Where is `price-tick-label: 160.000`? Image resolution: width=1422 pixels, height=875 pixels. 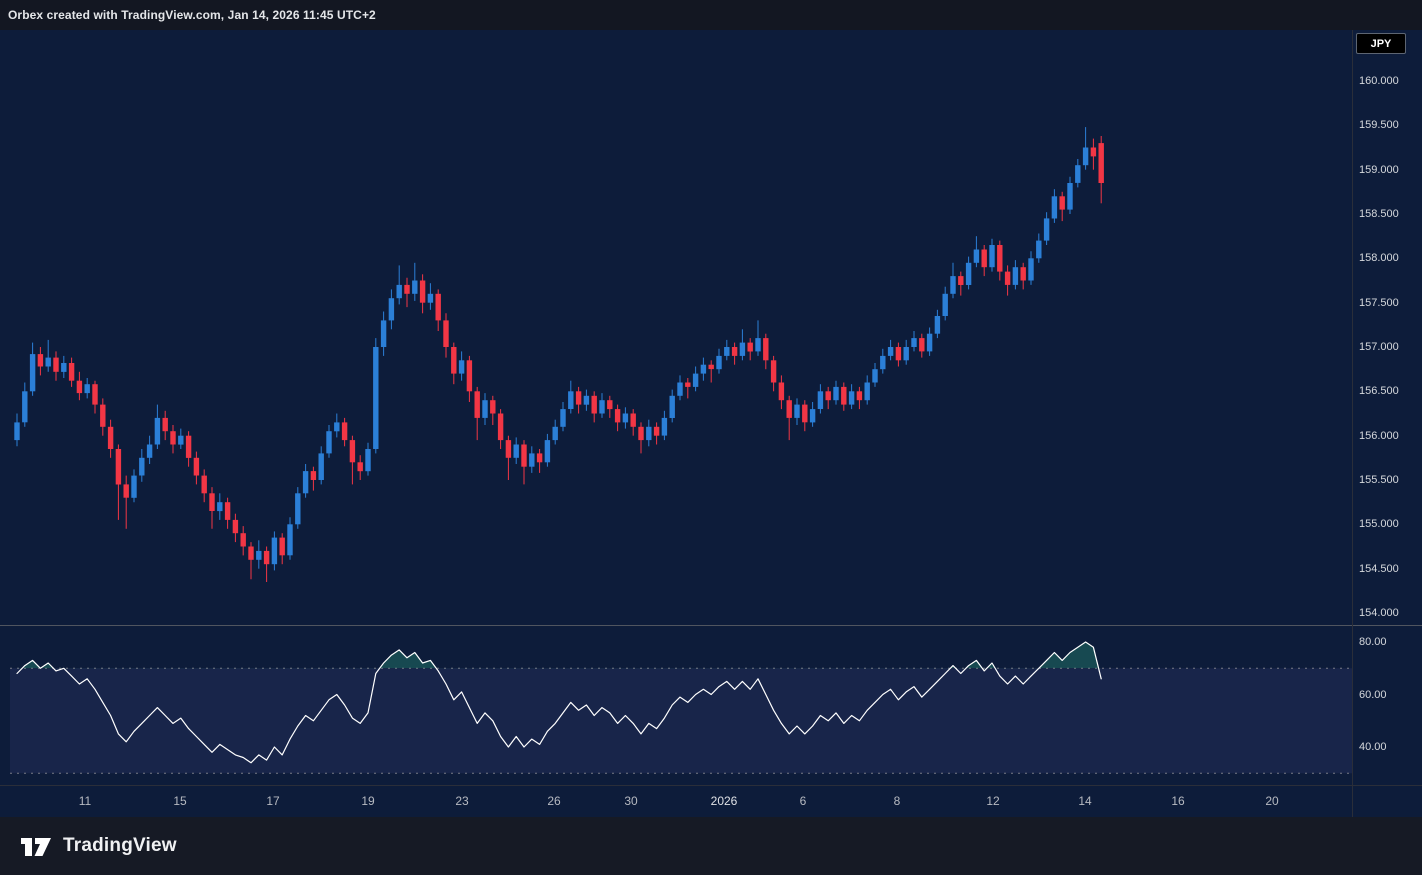 price-tick-label: 160.000 is located at coordinates (1379, 81).